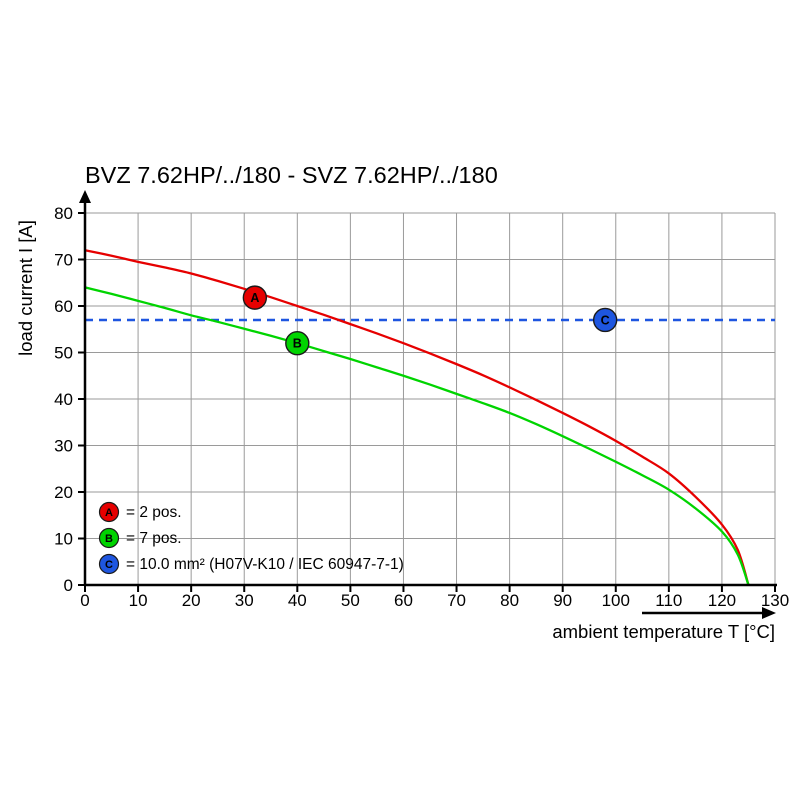  I want to click on legend-item-label: = 7 pos., so click(154, 538).